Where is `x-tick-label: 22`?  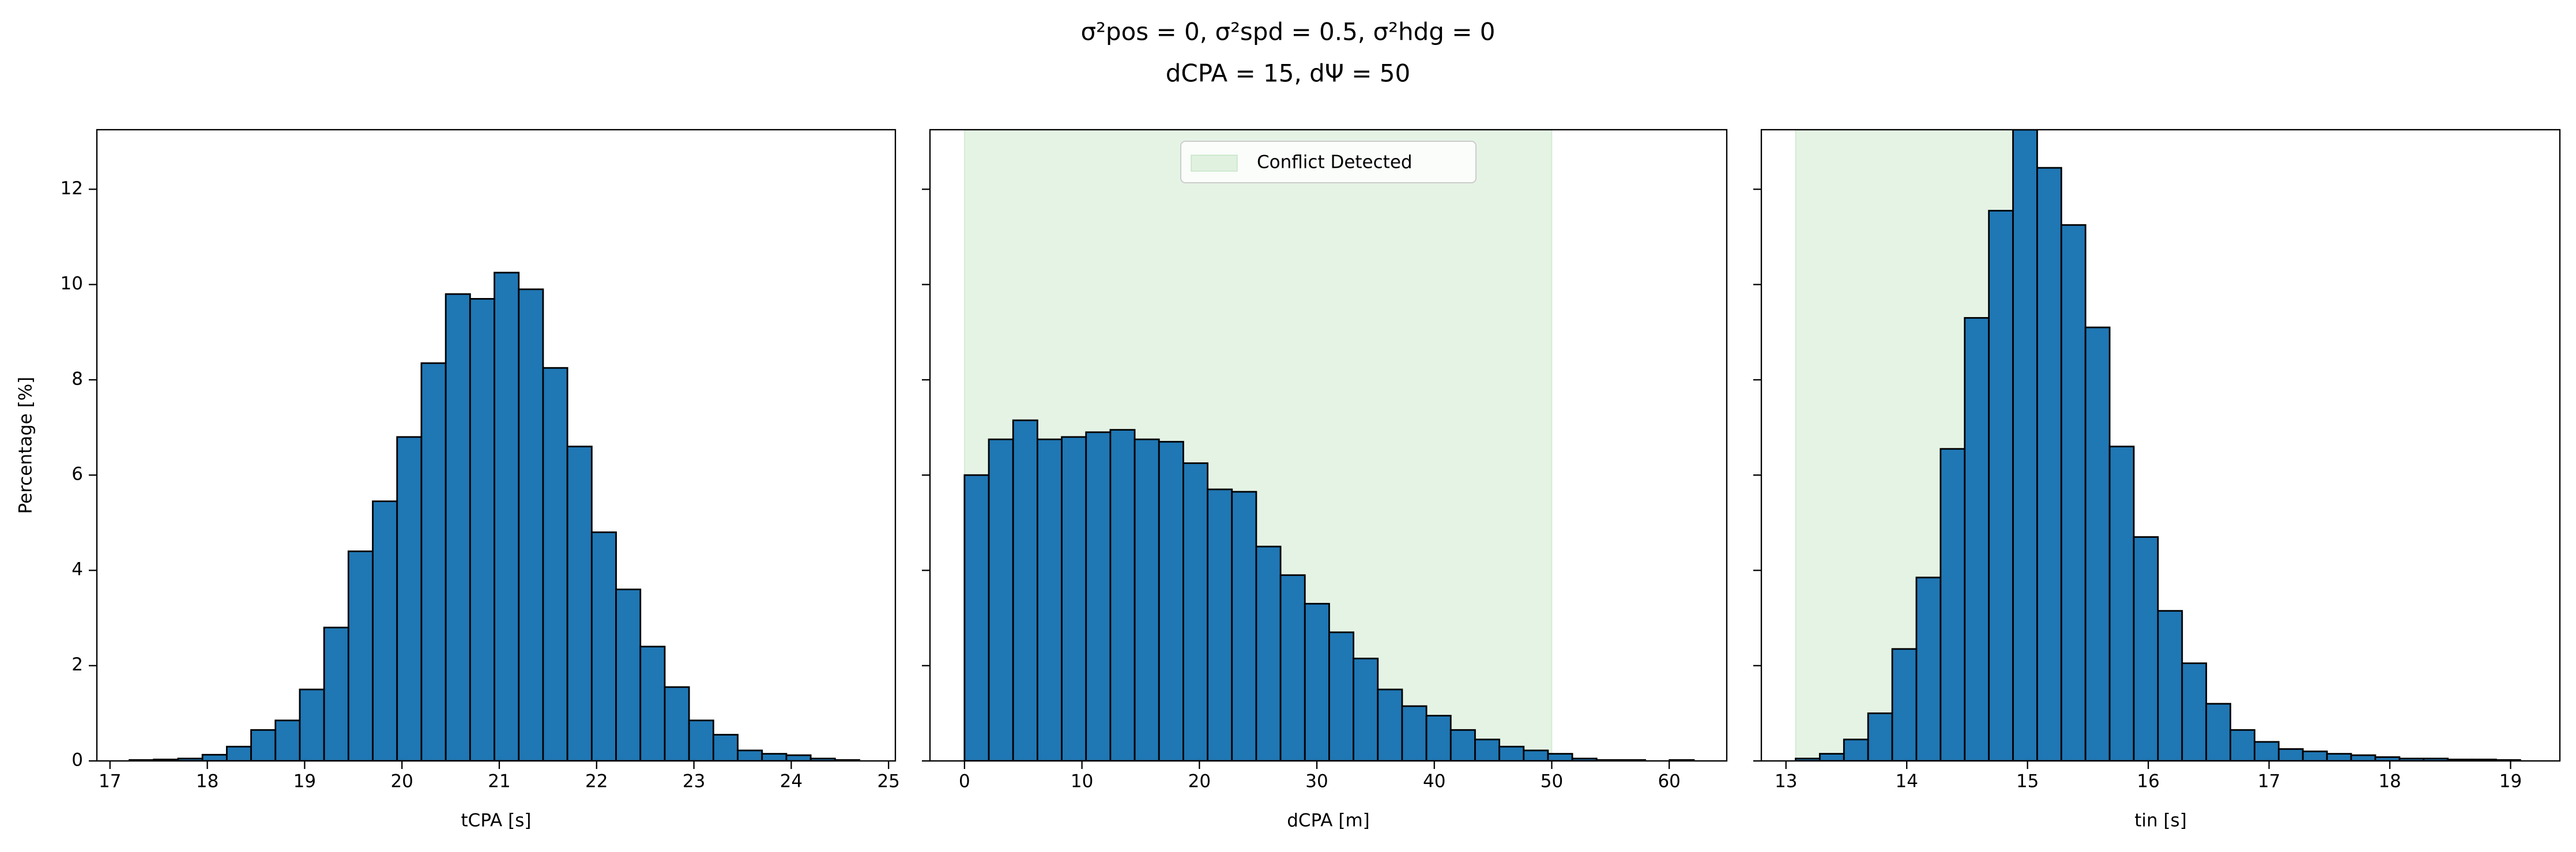 x-tick-label: 22 is located at coordinates (596, 782).